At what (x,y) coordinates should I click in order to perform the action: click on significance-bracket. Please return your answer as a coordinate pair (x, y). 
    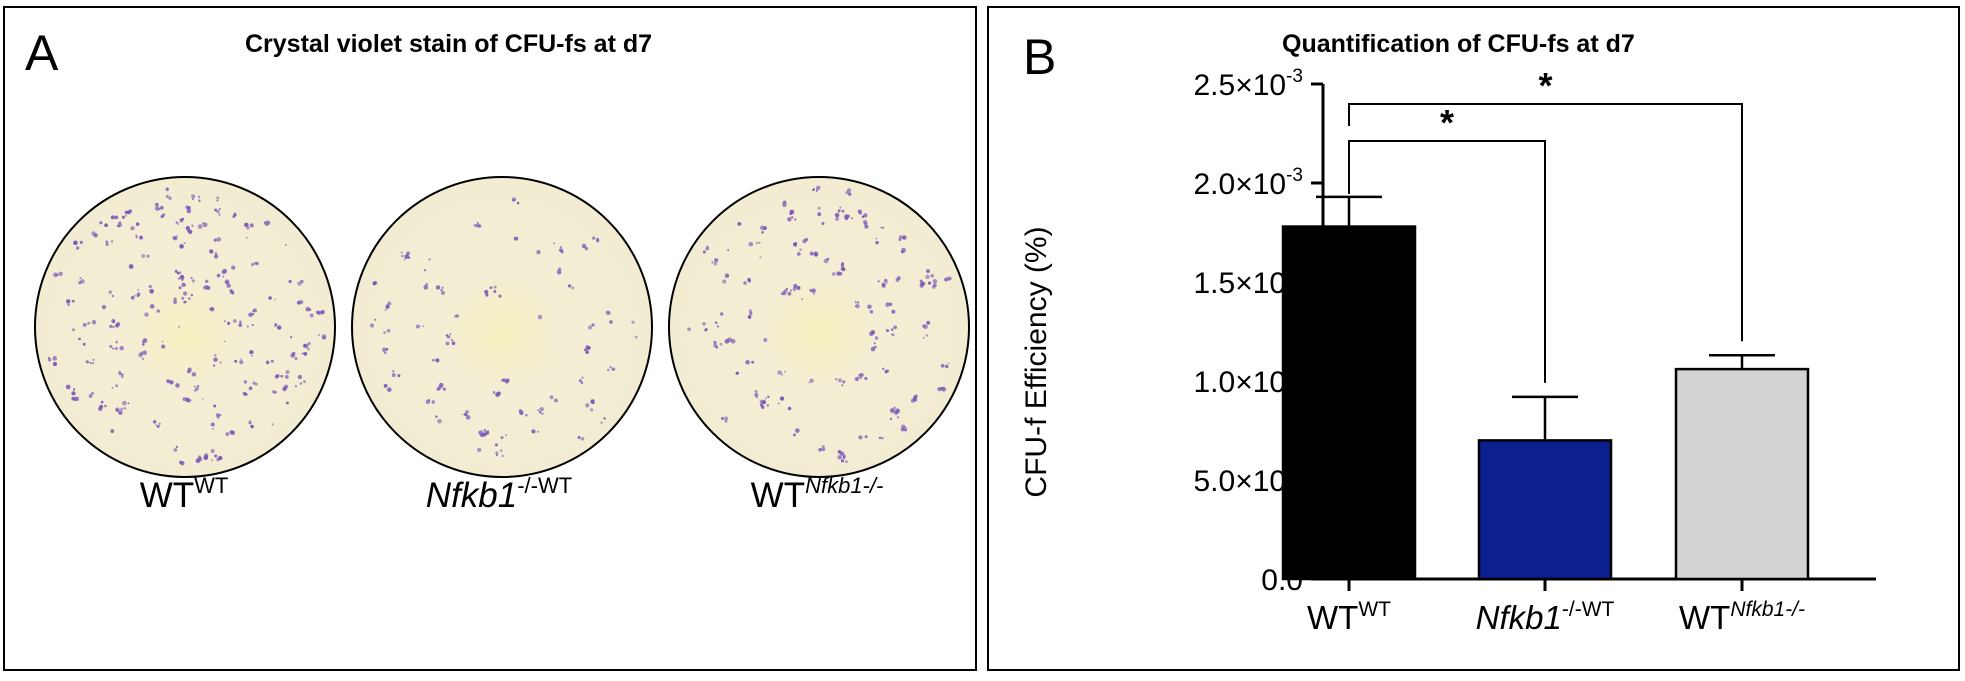
    Looking at the image, I should click on (1545, 222).